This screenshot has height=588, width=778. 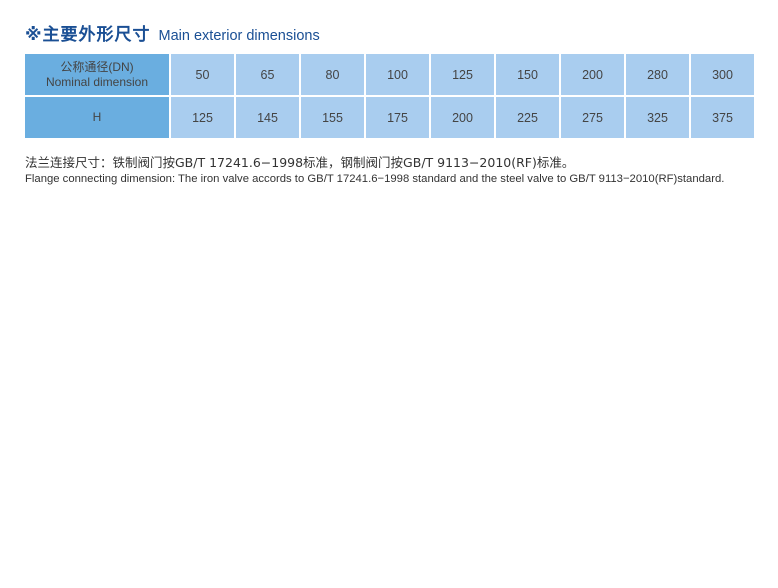 What do you see at coordinates (97, 117) in the screenshot?
I see `row-header-h: H` at bounding box center [97, 117].